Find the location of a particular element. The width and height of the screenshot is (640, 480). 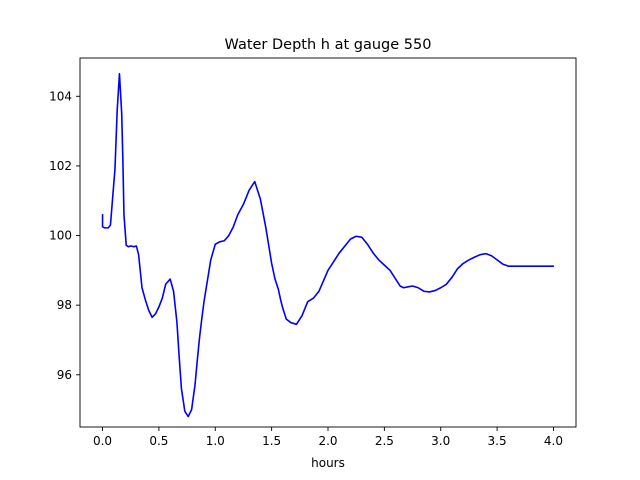

y-axis: 96 98 100 102 104 is located at coordinates (64, 235).